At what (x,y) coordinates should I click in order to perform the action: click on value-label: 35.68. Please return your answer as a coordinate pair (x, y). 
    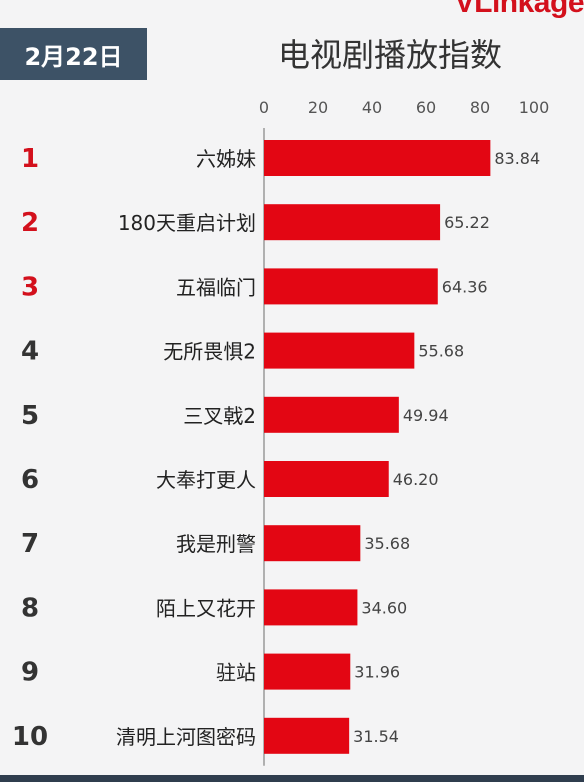
    Looking at the image, I should click on (387, 543).